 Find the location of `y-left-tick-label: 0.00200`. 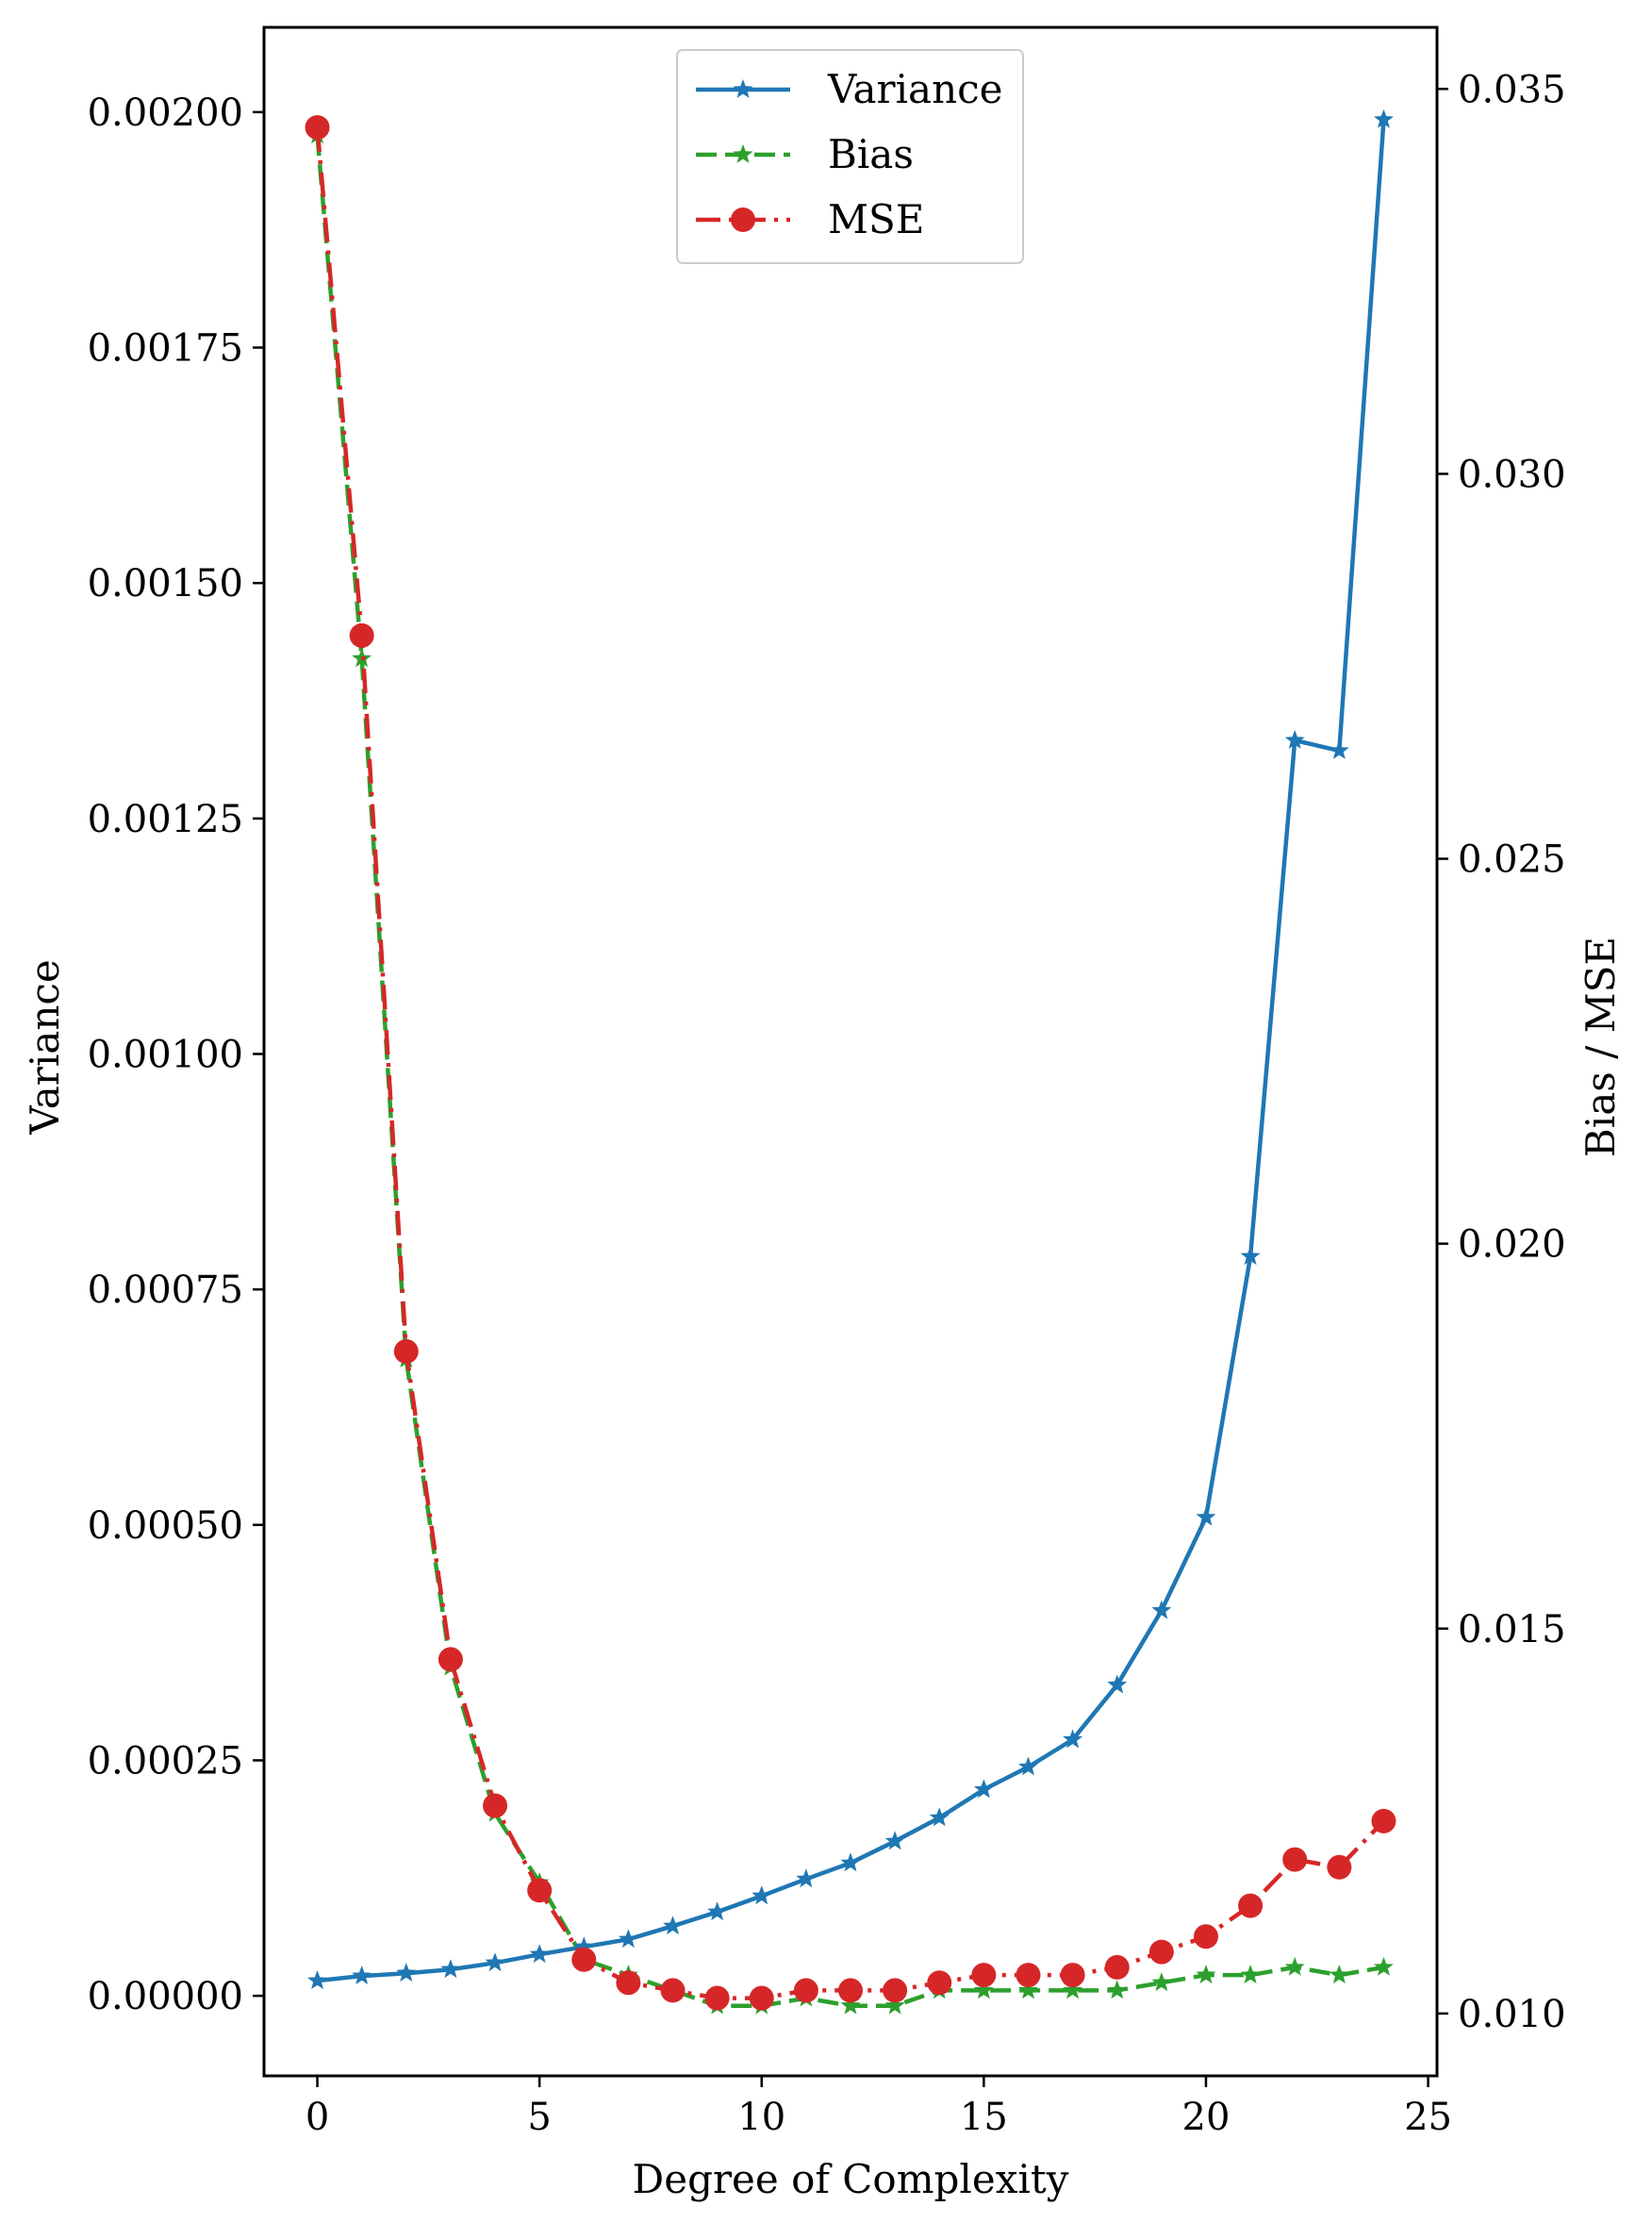

y-left-tick-label: 0.00200 is located at coordinates (165, 113).